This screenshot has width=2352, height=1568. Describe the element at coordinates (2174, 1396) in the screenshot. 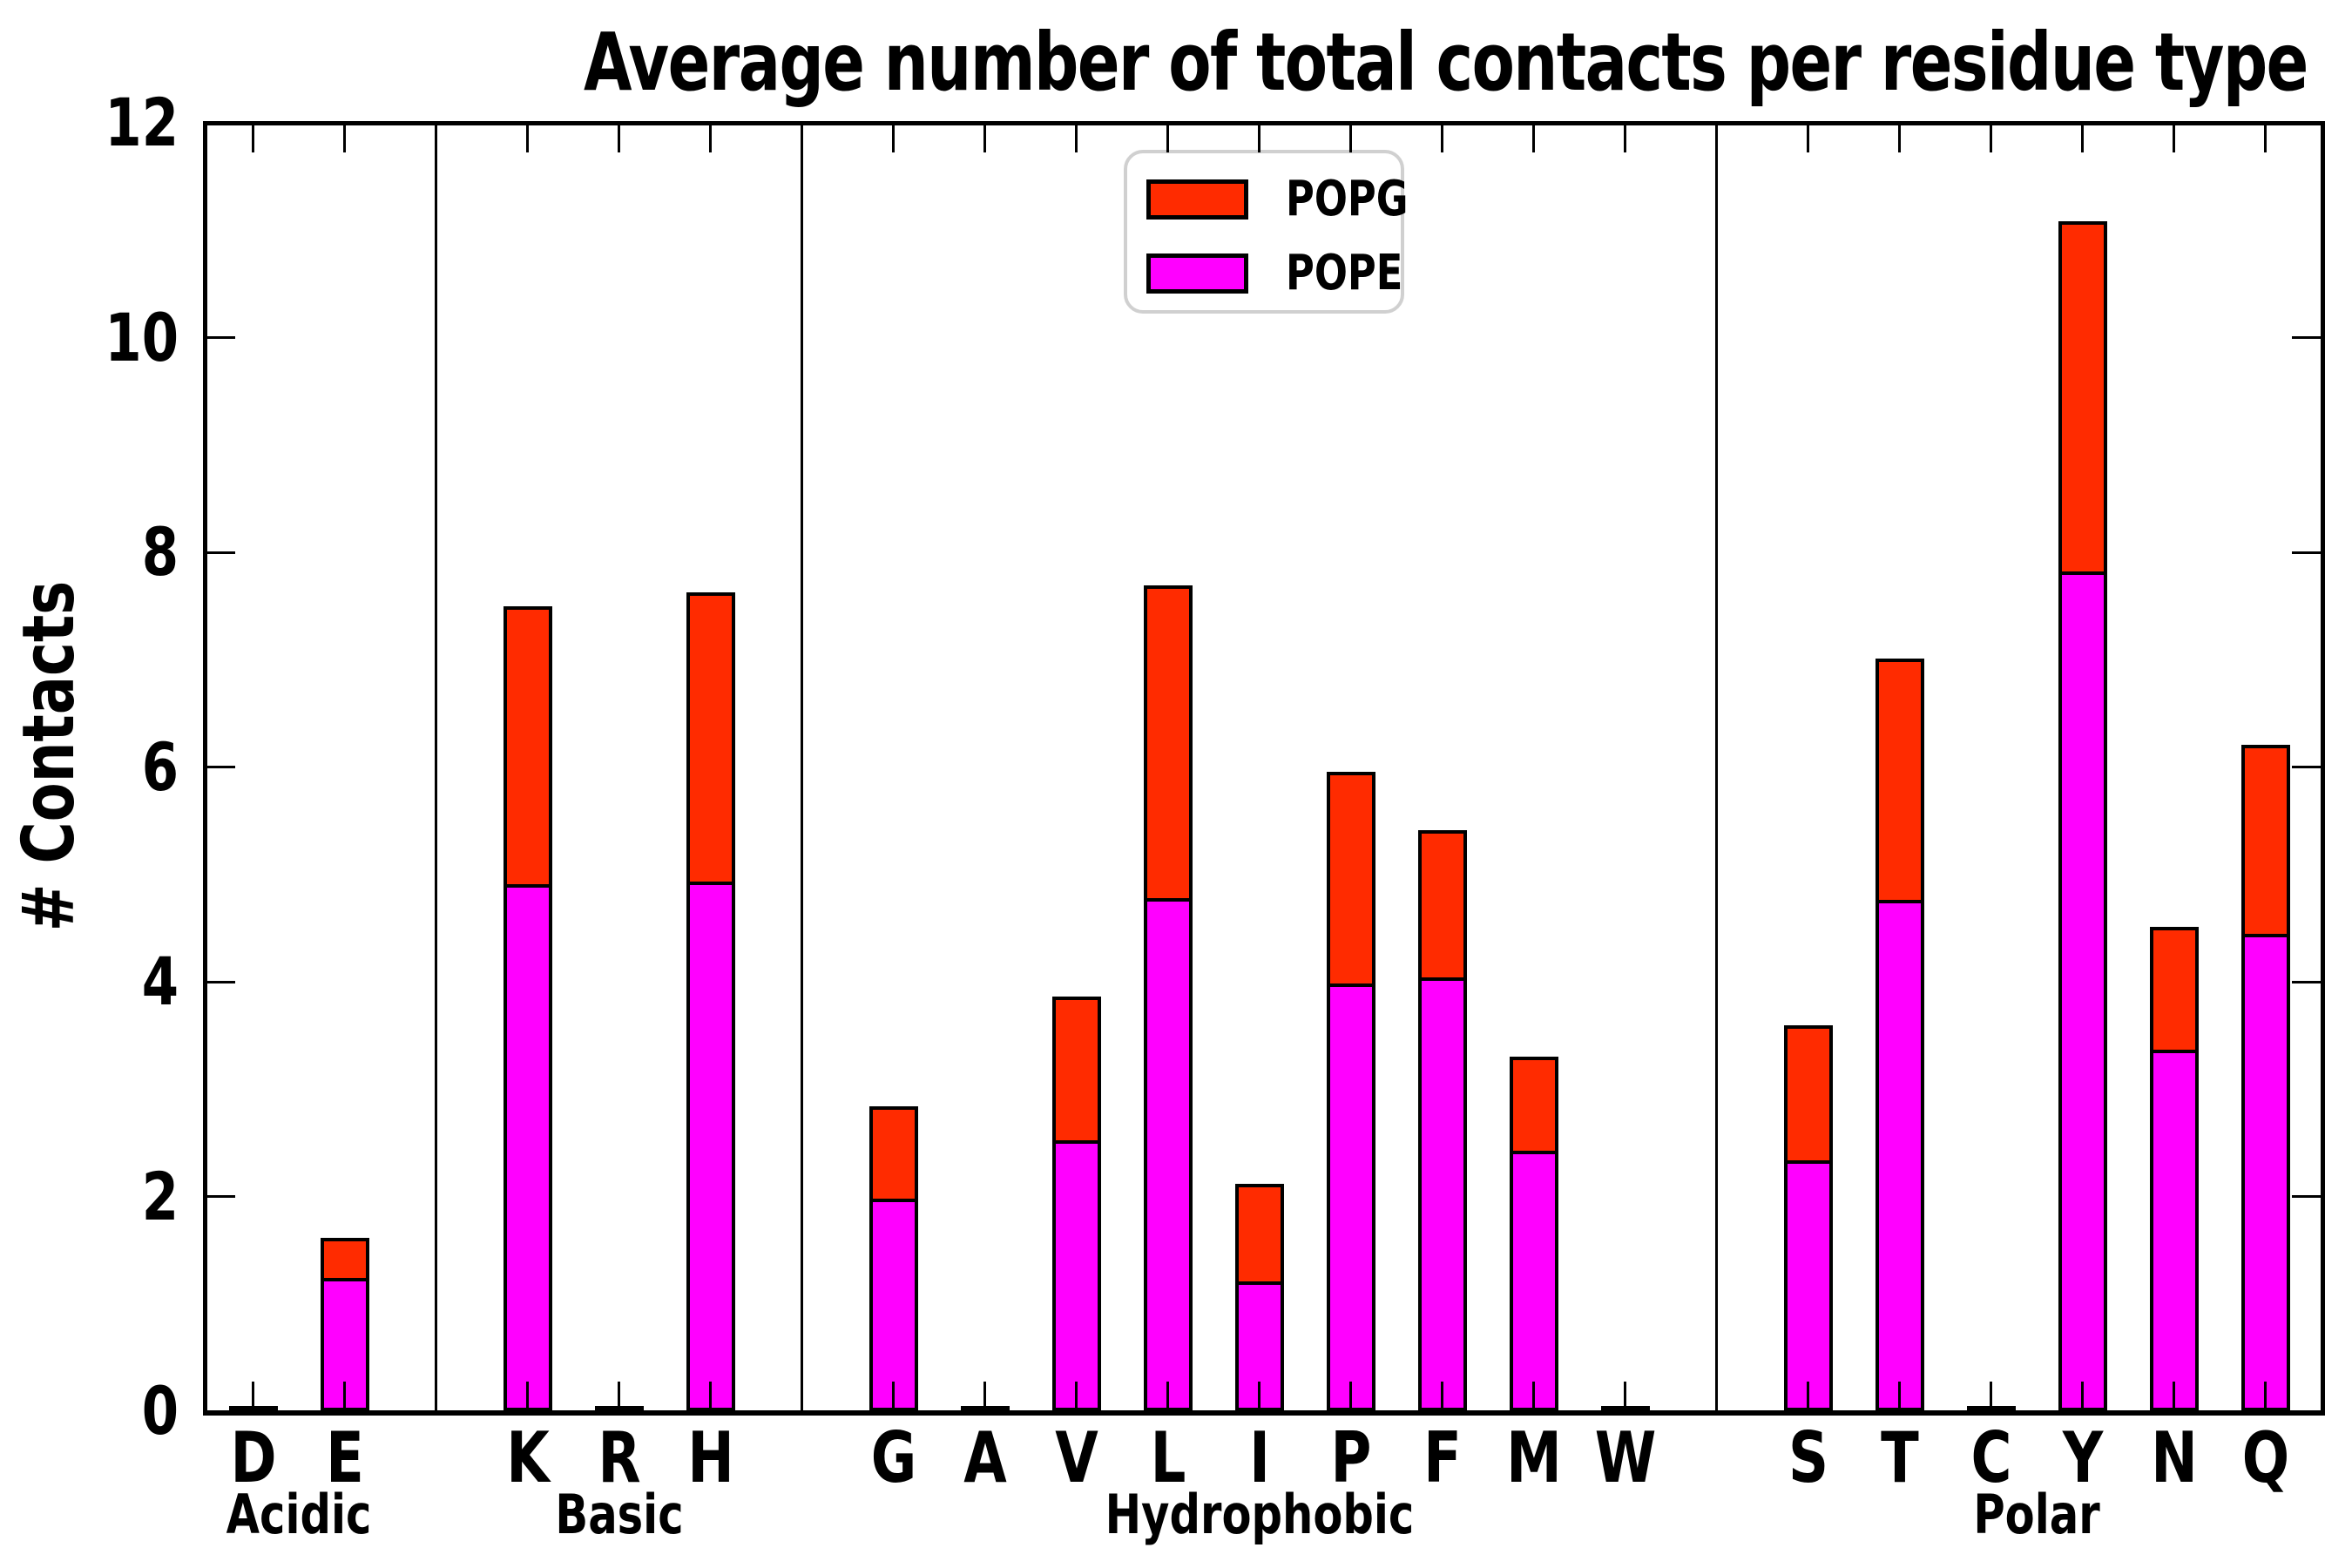

I see `x-tick-bottom-N` at that location.